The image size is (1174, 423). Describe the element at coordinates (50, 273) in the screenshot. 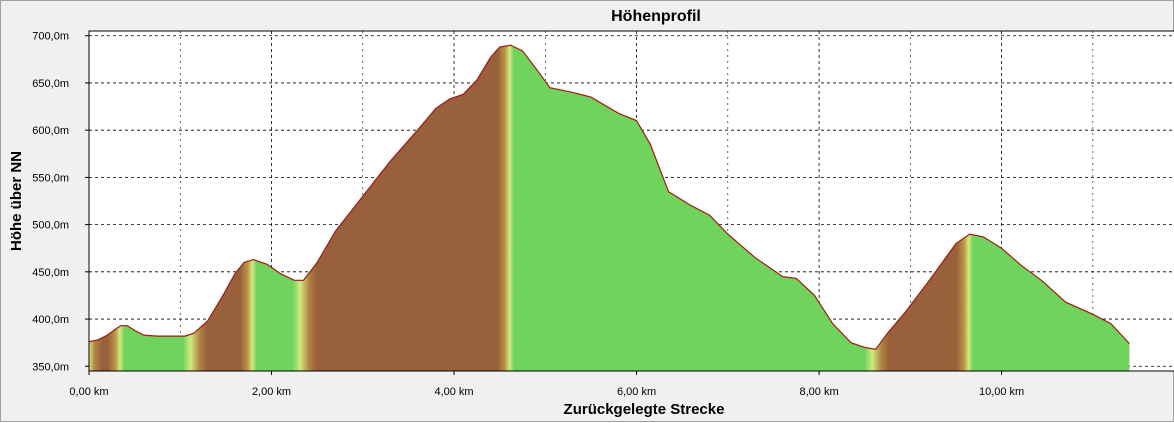

I see `y-tick-label-2: 450,0m` at that location.